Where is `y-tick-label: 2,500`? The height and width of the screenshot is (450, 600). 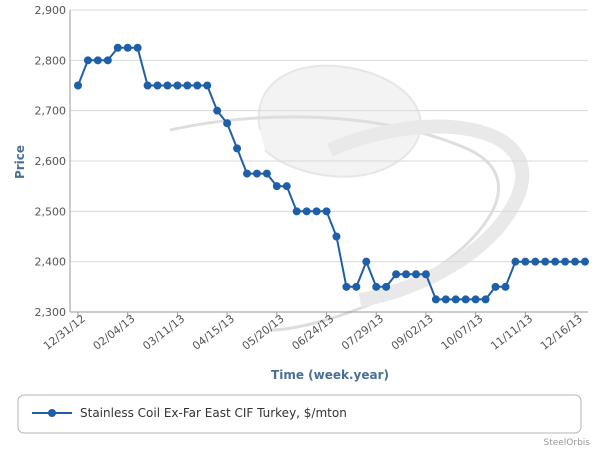
y-tick-label: 2,500 is located at coordinates (51, 211).